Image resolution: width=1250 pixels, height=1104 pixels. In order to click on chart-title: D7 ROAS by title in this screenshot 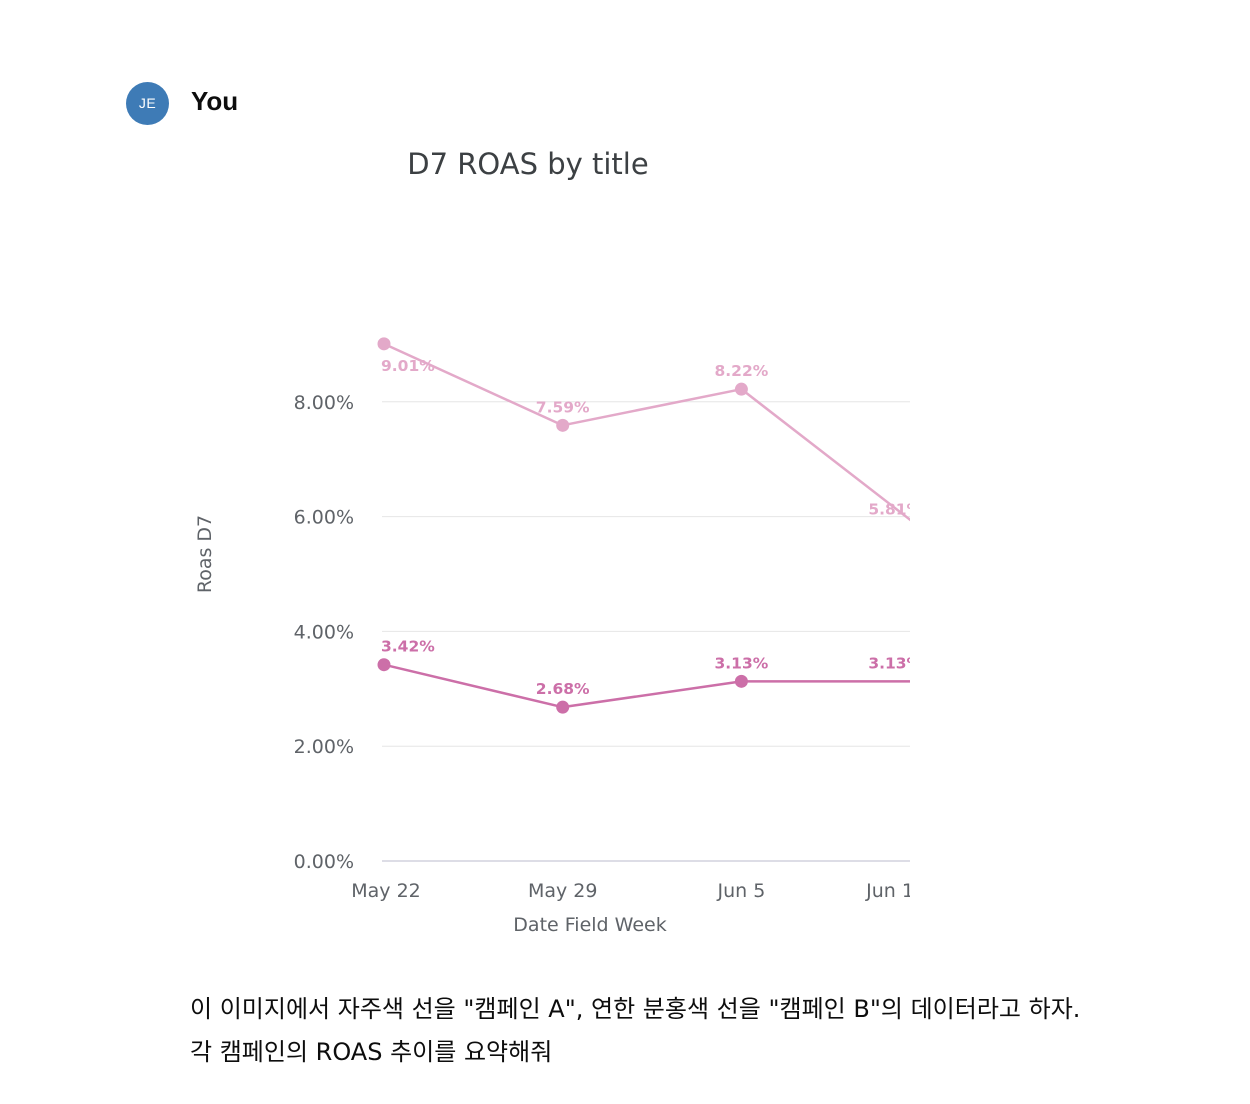, I will do `click(527, 164)`.